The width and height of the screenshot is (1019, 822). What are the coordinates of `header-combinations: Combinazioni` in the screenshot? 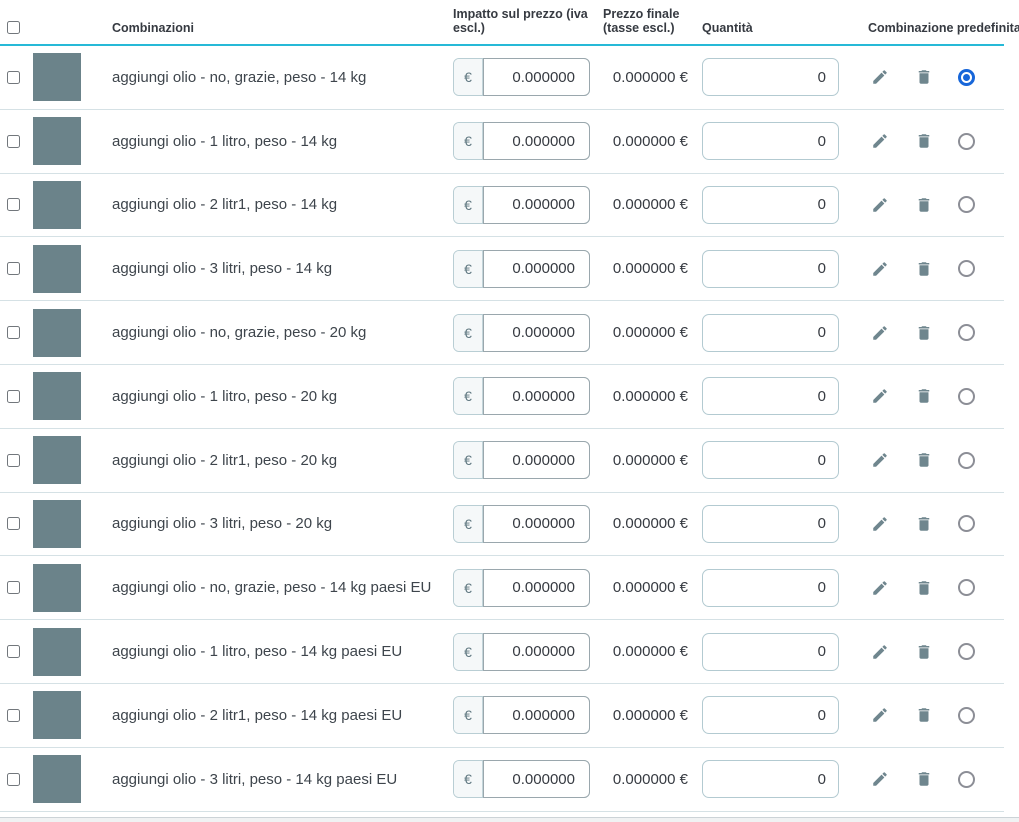 It's located at (153, 28).